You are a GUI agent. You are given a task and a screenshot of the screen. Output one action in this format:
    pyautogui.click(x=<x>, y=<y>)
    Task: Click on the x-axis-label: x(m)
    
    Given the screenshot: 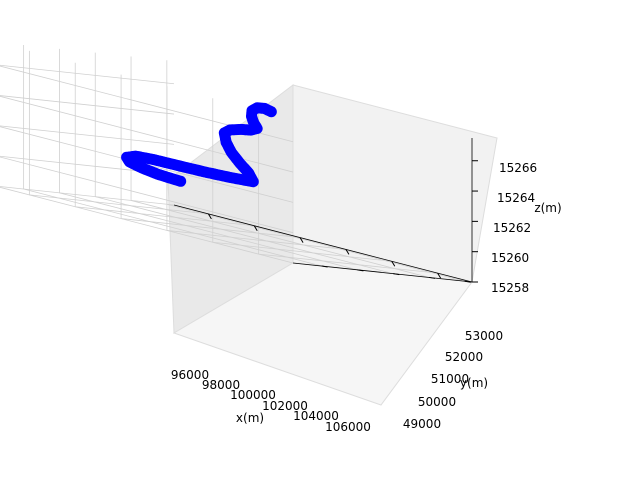 What is the action you would take?
    pyautogui.click(x=250, y=418)
    